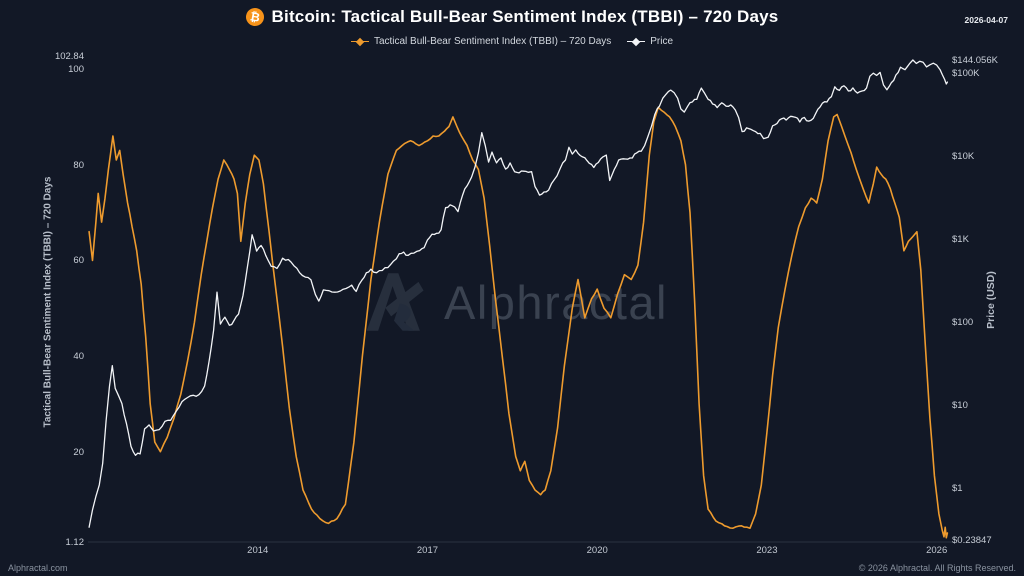 This screenshot has height=576, width=1024. What do you see at coordinates (966, 74) in the screenshot?
I see `right-axis-tick: $100K` at bounding box center [966, 74].